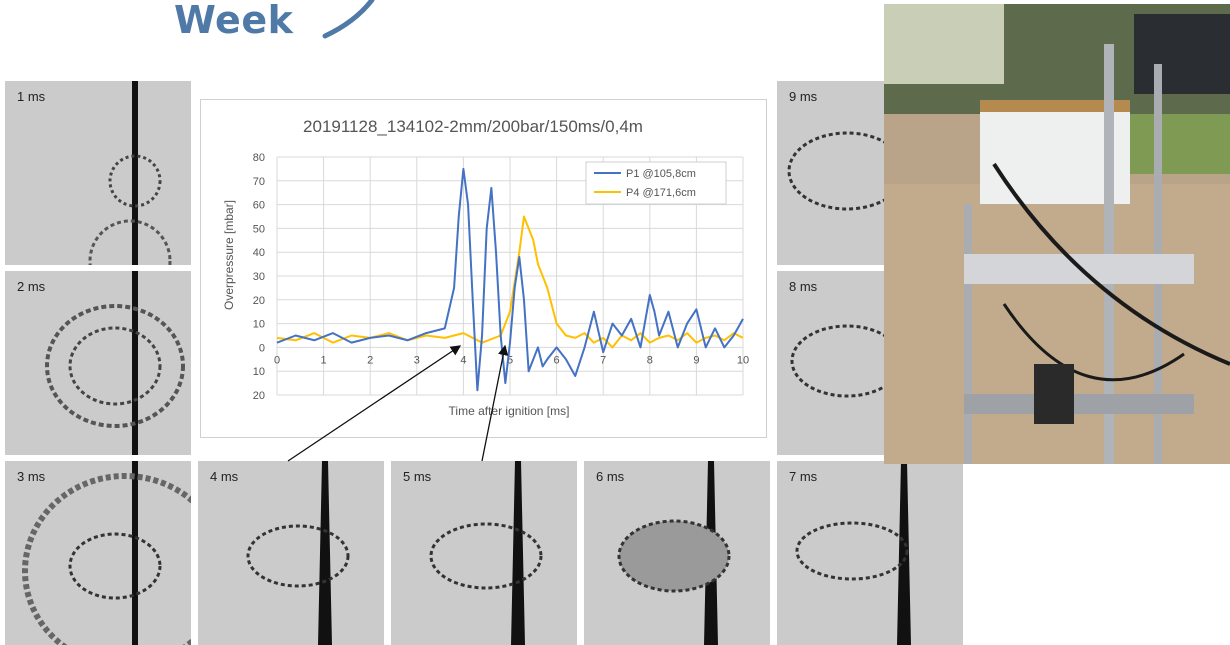 This screenshot has height=645, width=1230. I want to click on x-tick-label: 2, so click(370, 360).